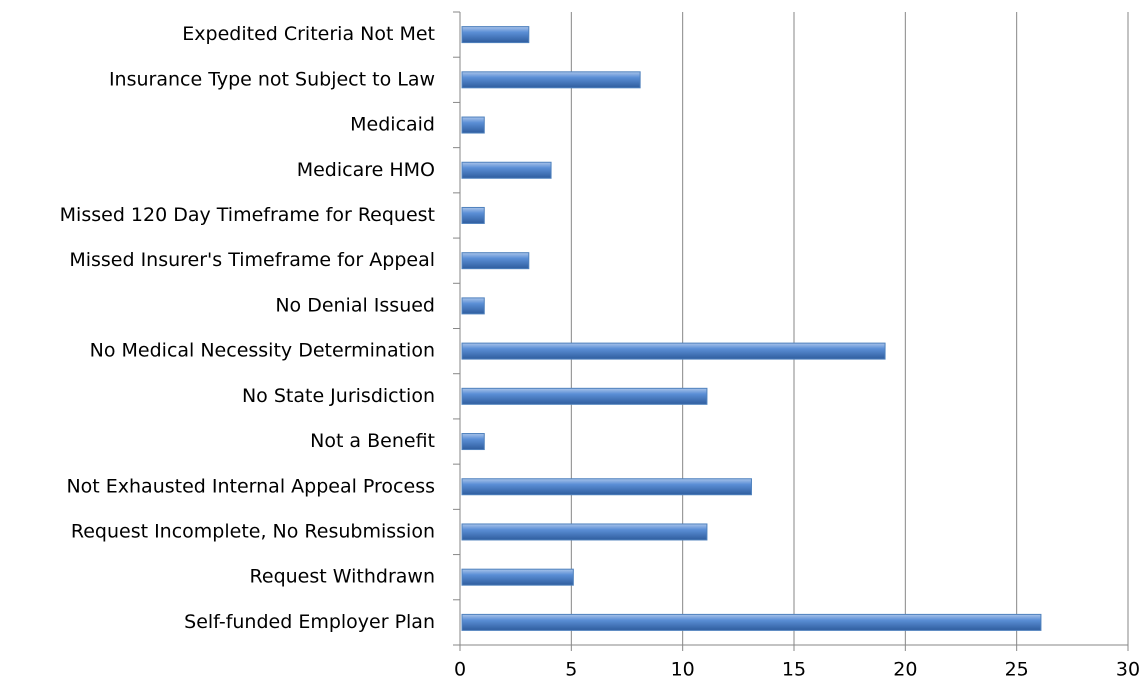 Image resolution: width=1148 pixels, height=692 pixels. Describe the element at coordinates (308, 34) in the screenshot. I see `y-tick-label: Expedited Criteria Not Met` at that location.